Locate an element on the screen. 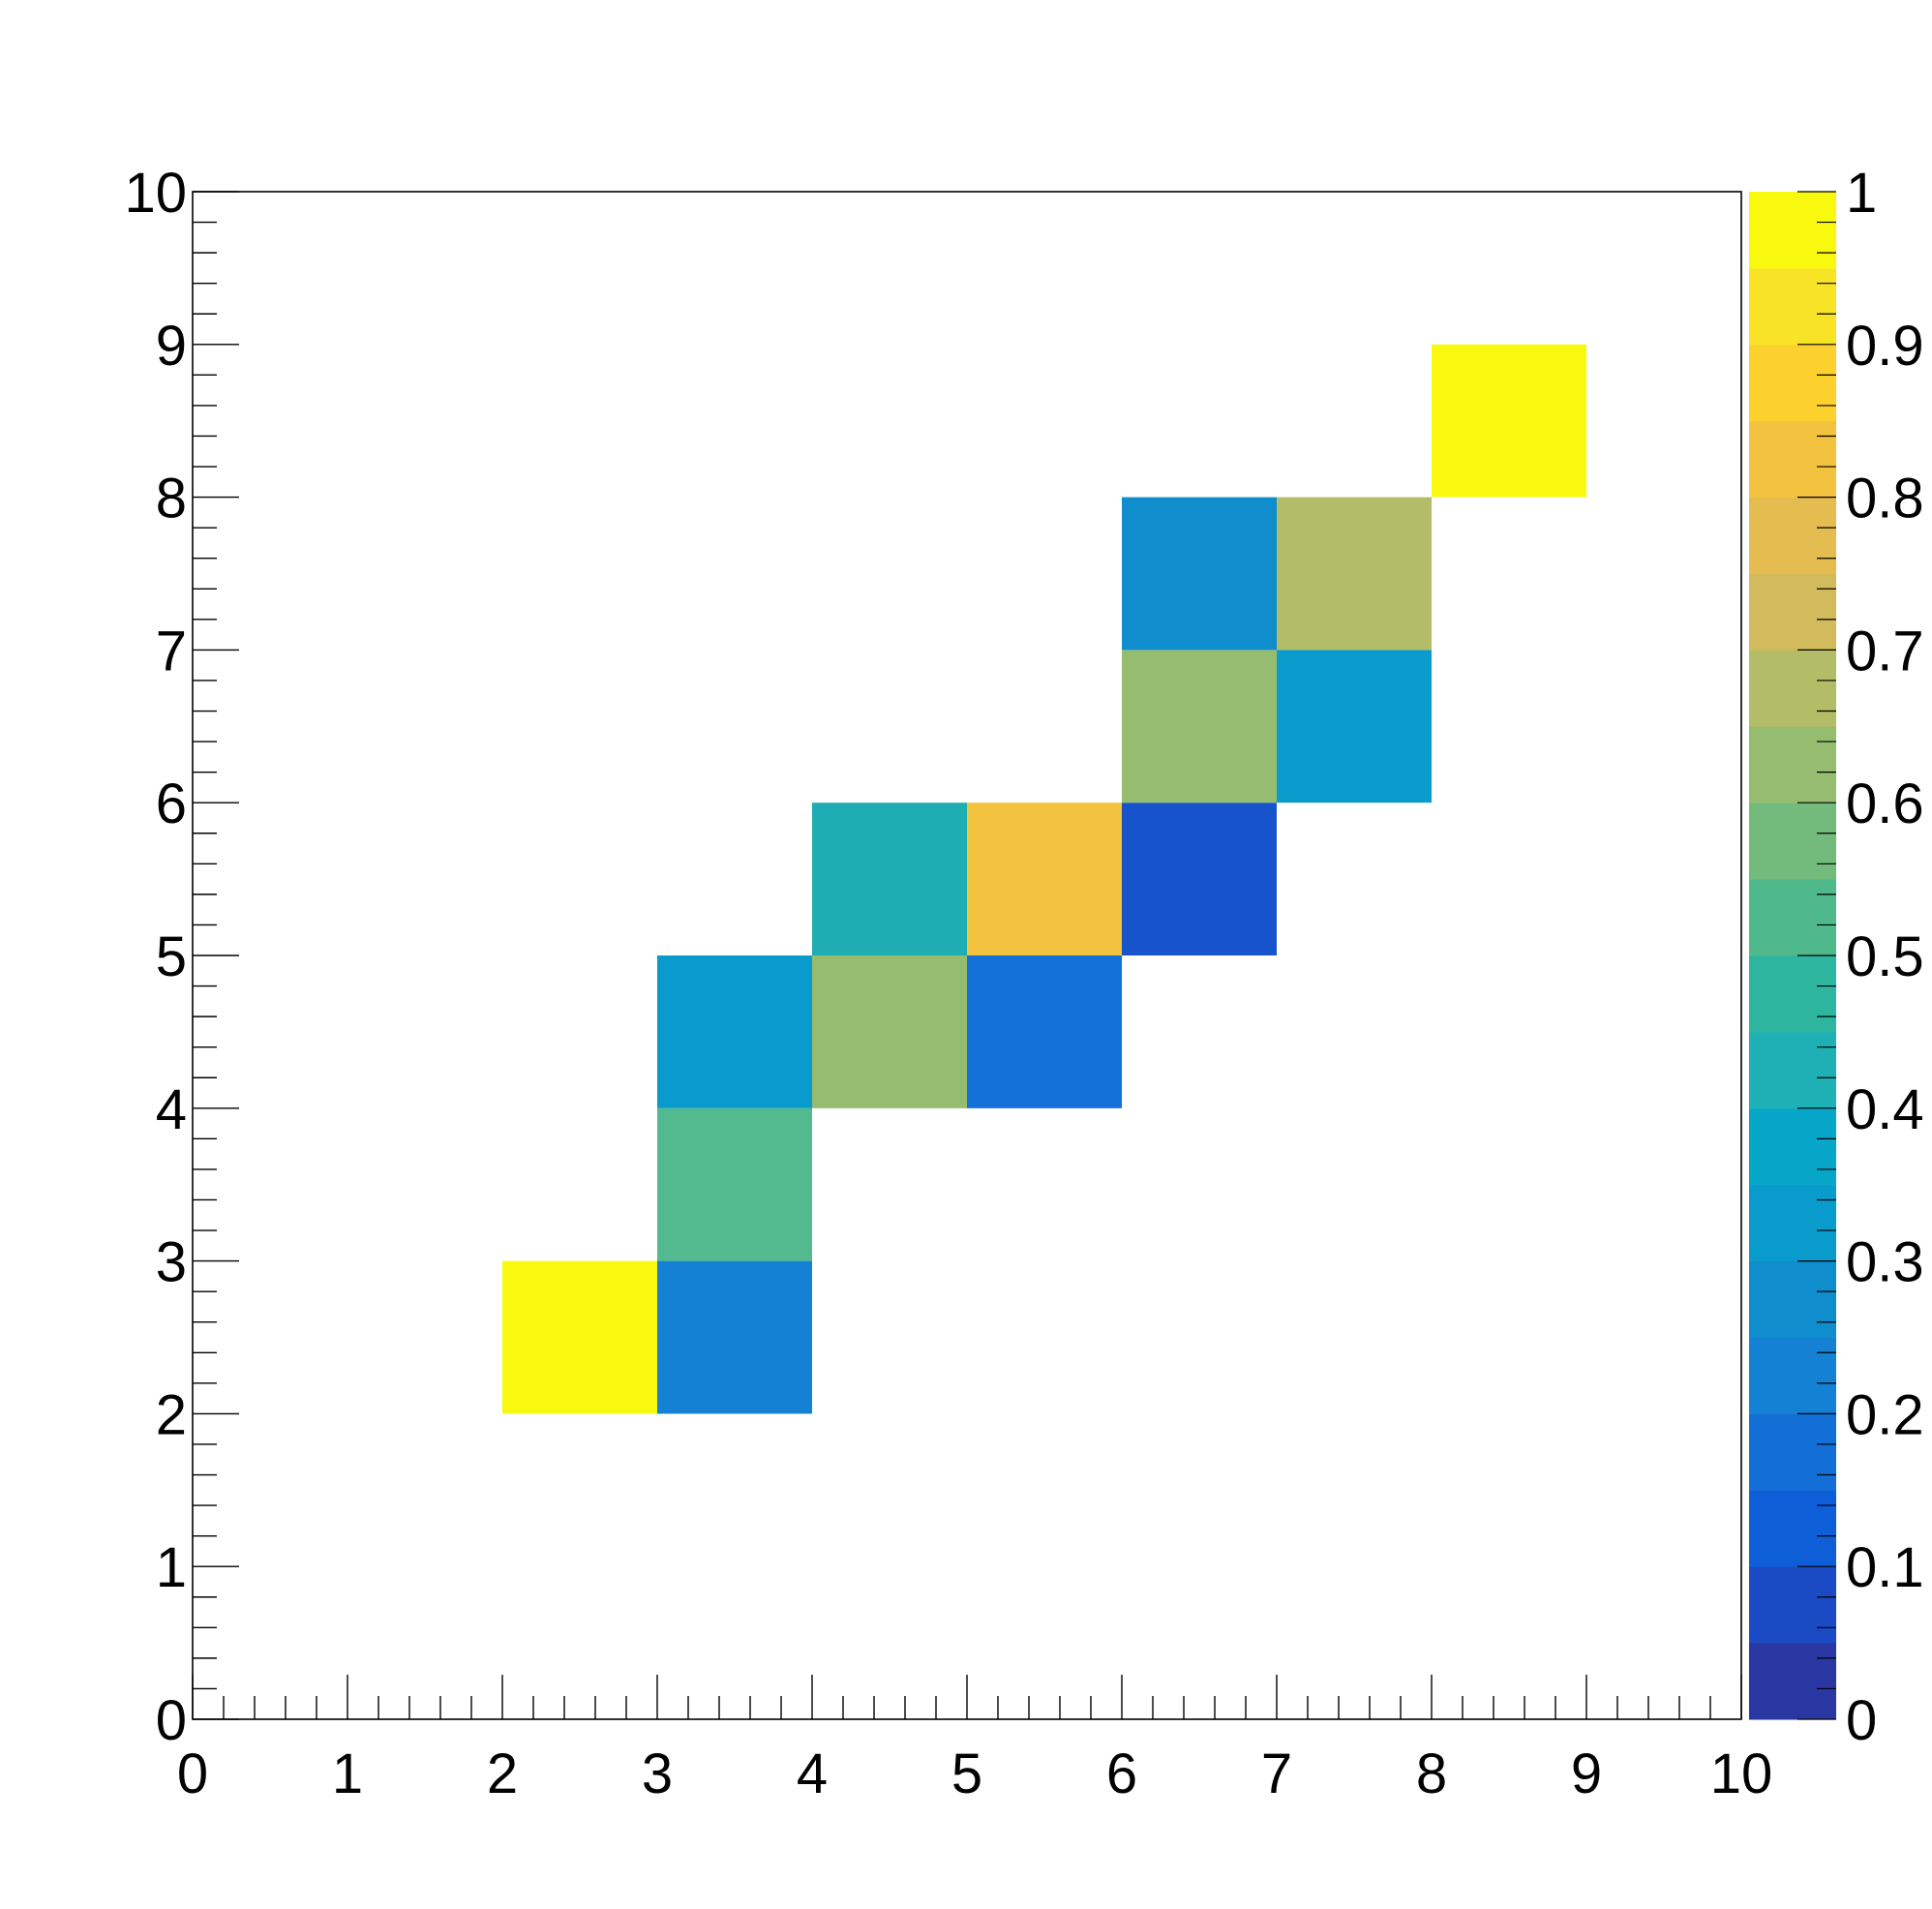 The width and height of the screenshot is (1932, 1909). y-tick-label: 7 is located at coordinates (171, 651).